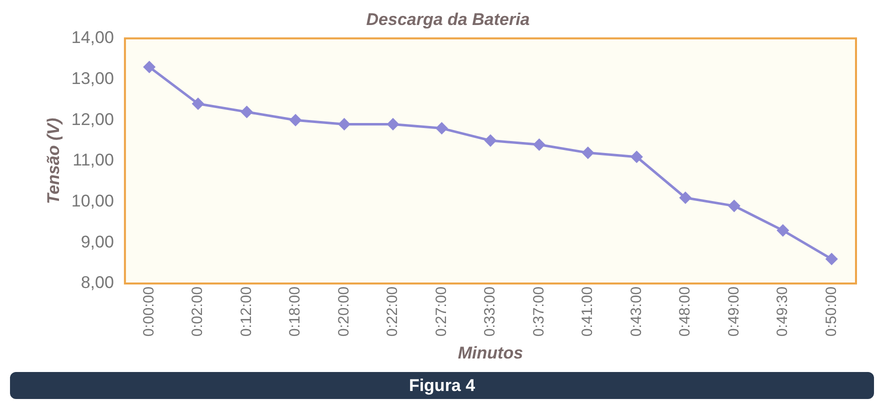  What do you see at coordinates (587, 311) in the screenshot?
I see `x-tick-label: 0:41:00` at bounding box center [587, 311].